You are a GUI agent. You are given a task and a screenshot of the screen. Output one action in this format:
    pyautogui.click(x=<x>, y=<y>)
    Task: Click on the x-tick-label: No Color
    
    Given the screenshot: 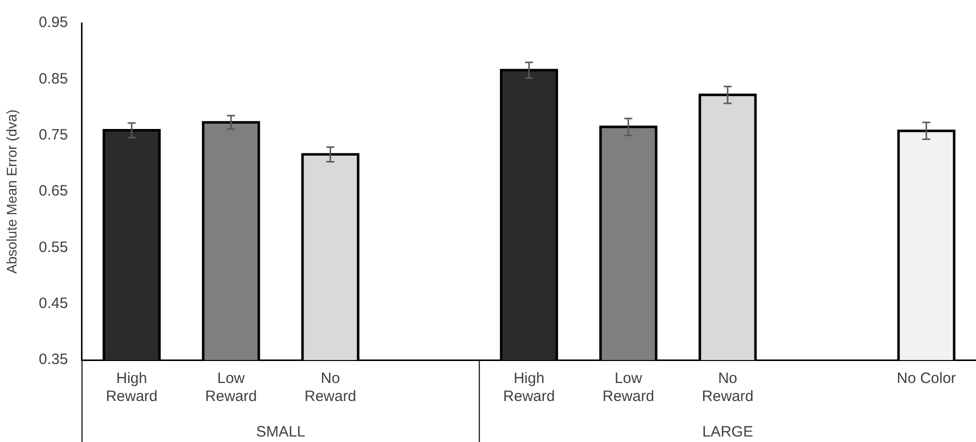 What is the action you would take?
    pyautogui.click(x=926, y=379)
    